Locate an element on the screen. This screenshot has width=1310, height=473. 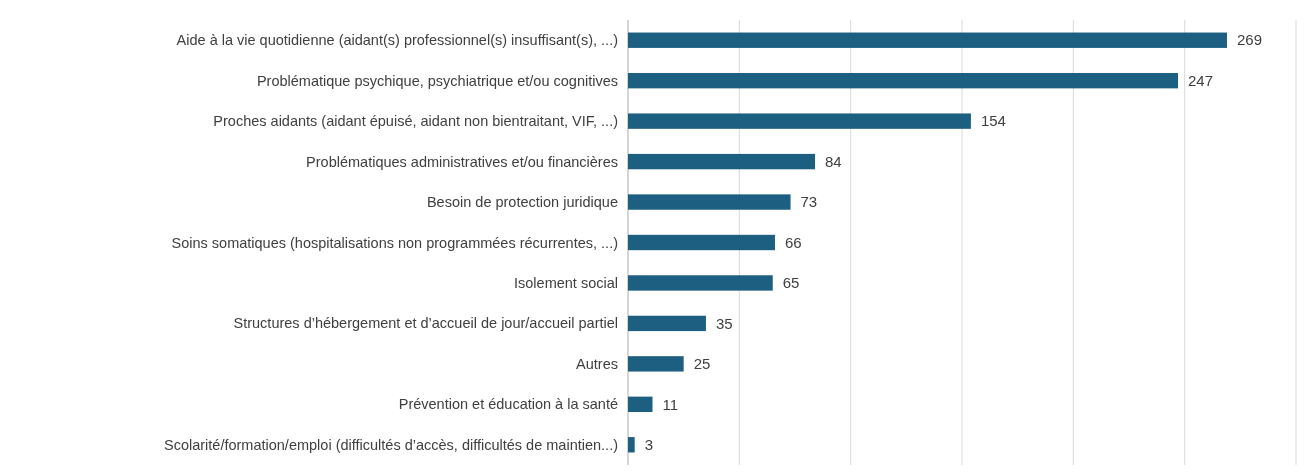
y-tick-label: Problématiques administratives et/ou financières is located at coordinates (462, 161).